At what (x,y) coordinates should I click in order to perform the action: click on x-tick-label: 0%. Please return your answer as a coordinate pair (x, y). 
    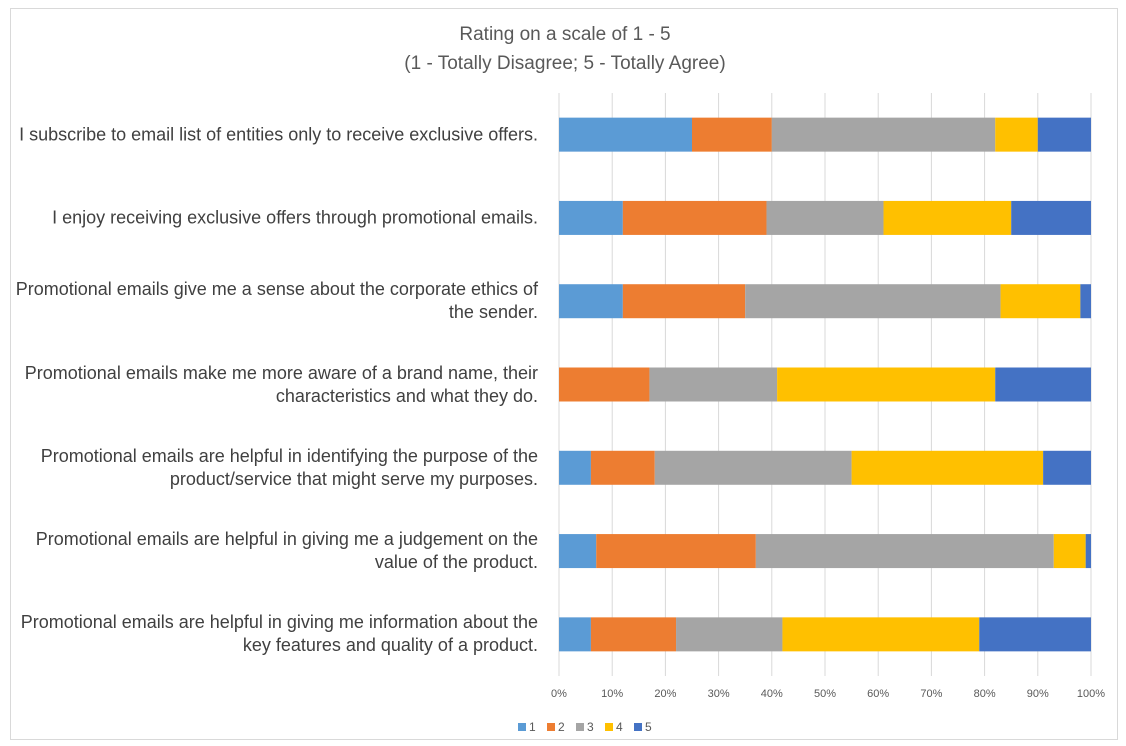
    Looking at the image, I should click on (559, 694).